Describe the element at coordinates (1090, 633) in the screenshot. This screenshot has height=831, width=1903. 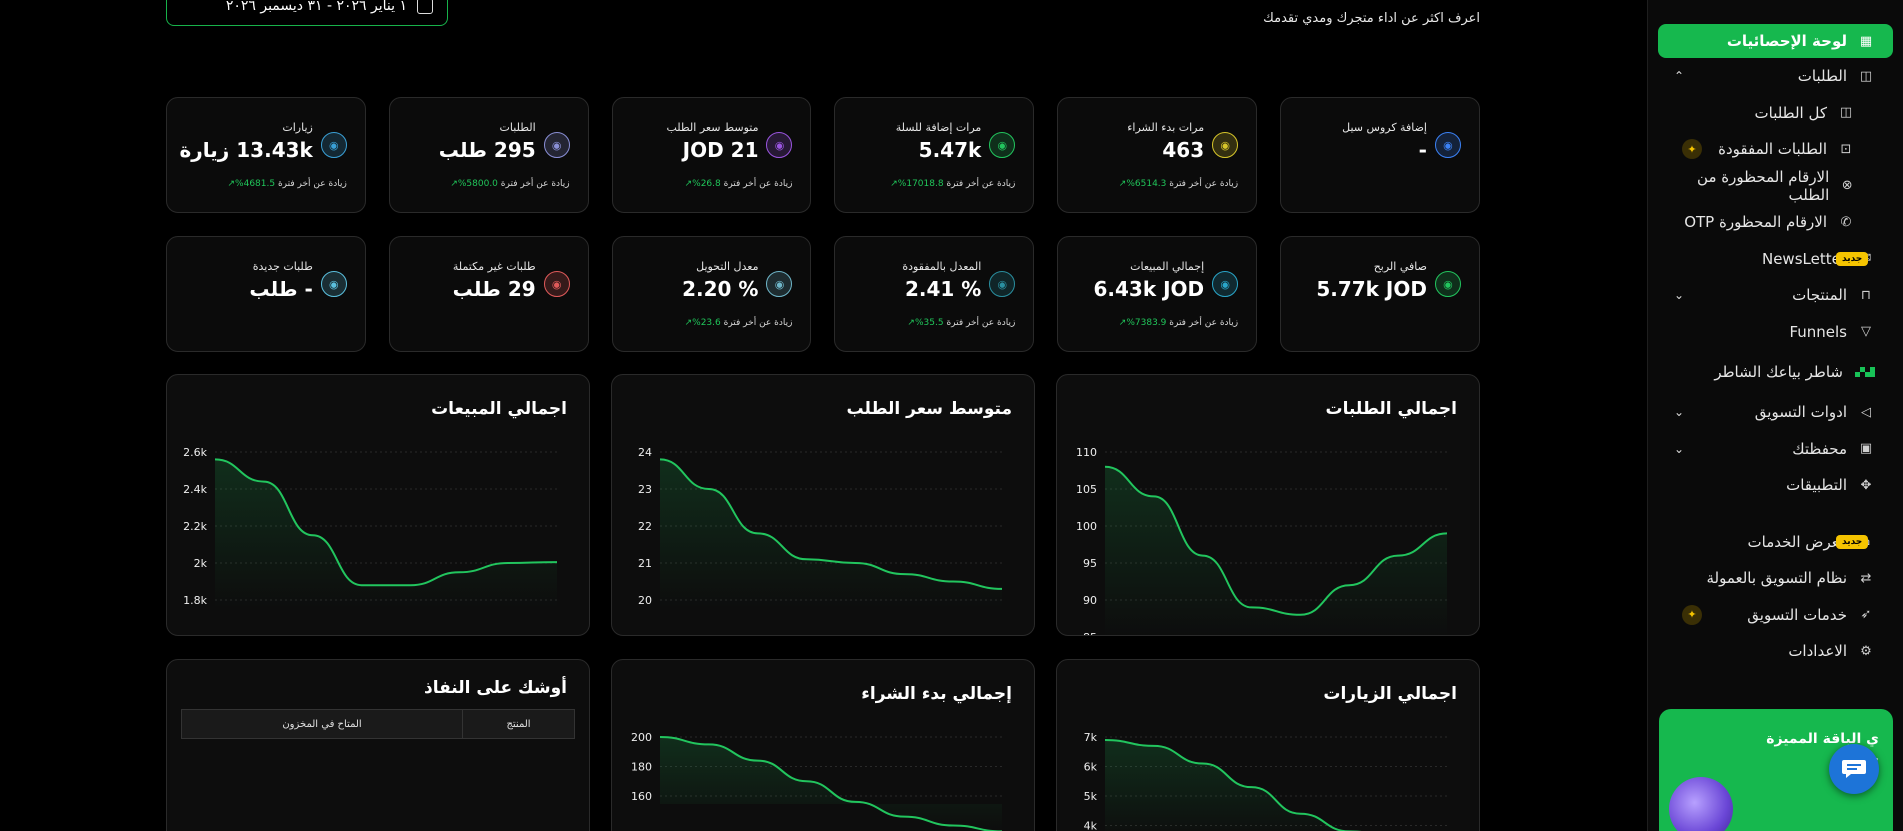
I see `y-tick-label: 85` at that location.